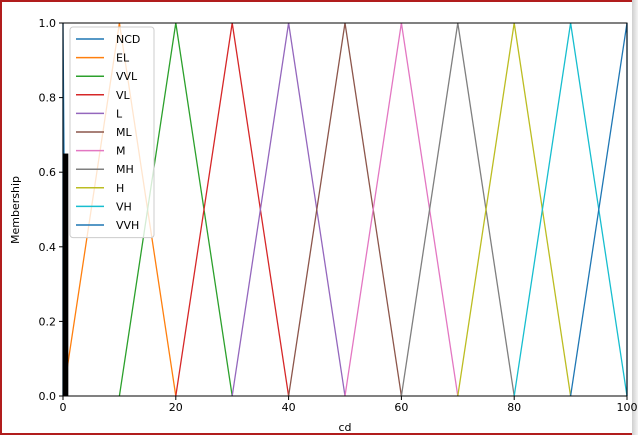  What do you see at coordinates (176, 407) in the screenshot?
I see `x-tick-label: 20` at bounding box center [176, 407].